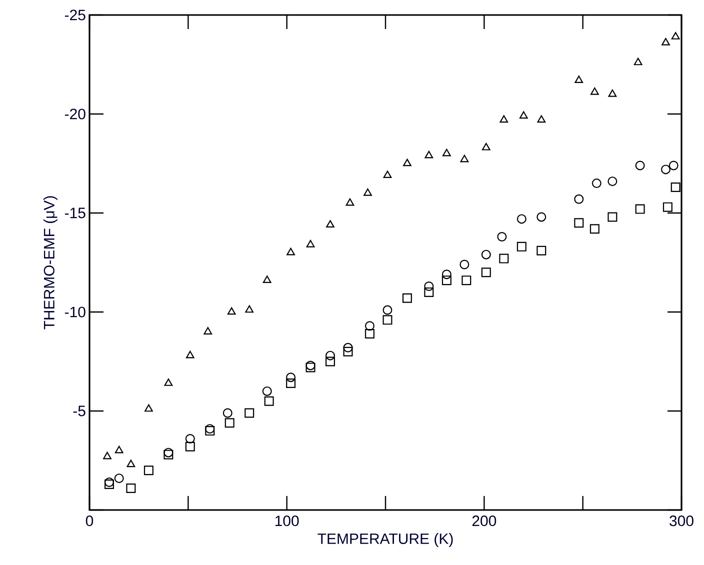  Describe the element at coordinates (682, 521) in the screenshot. I see `x-tick-label: 300` at that location.